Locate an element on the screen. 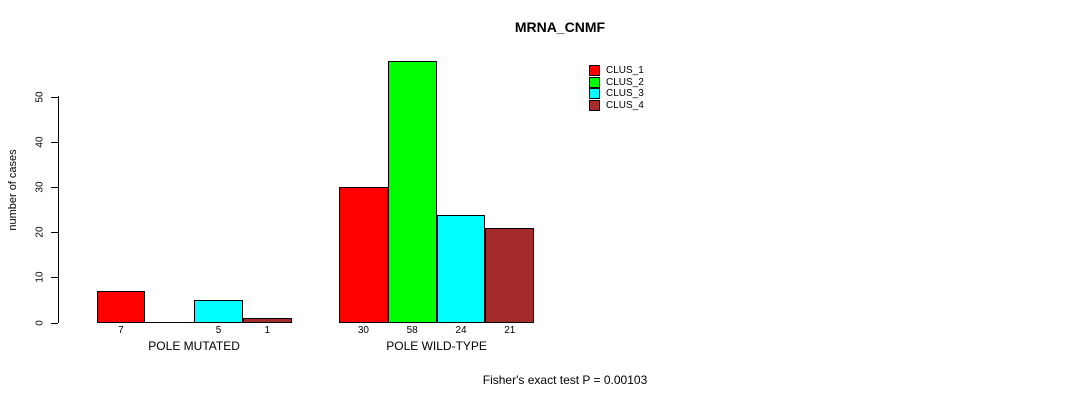 Image resolution: width=1090 pixels, height=400 pixels. y-axis-tick-label: 50 is located at coordinates (40, 96).